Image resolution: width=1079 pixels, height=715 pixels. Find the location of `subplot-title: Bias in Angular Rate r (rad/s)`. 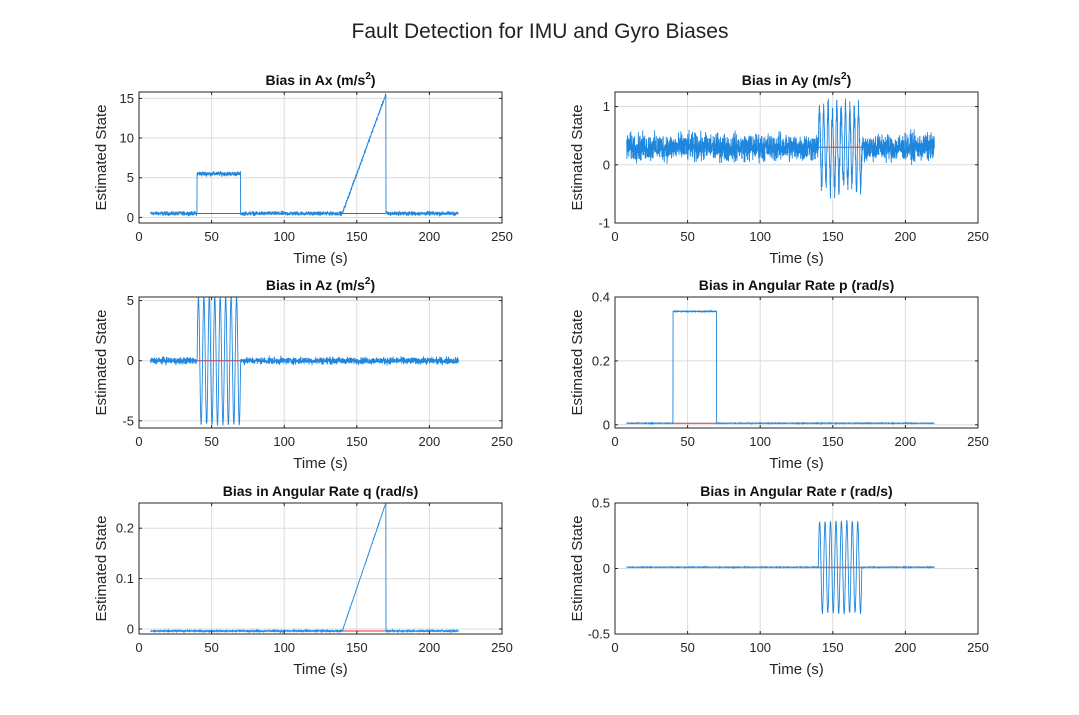

subplot-title: Bias in Angular Rate r (rad/s) is located at coordinates (796, 491).